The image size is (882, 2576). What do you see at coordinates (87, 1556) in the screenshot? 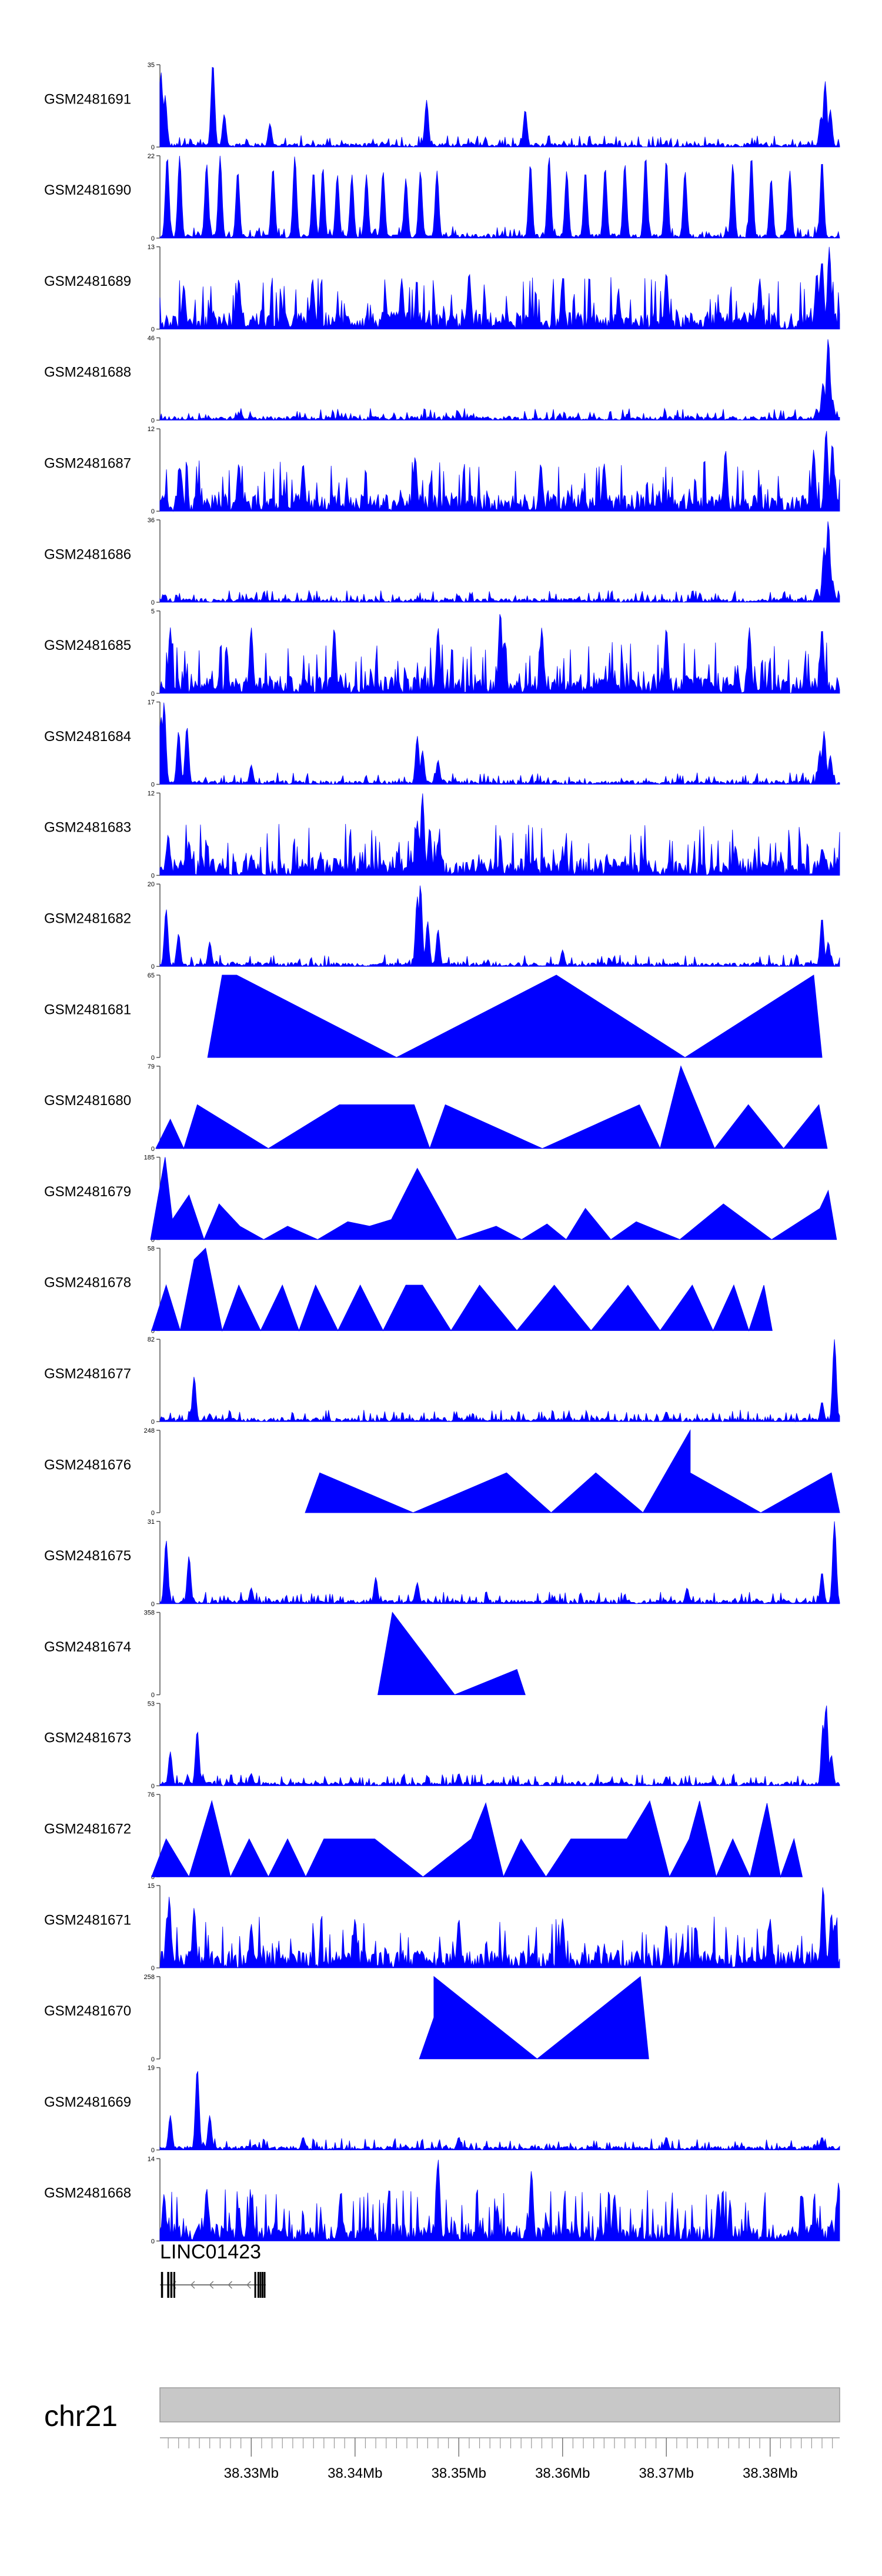
I see `track-label: GSM2481675` at bounding box center [87, 1556].